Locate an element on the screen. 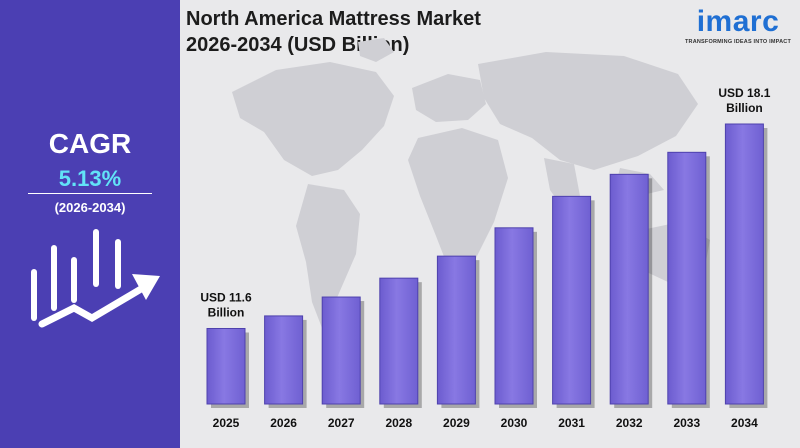 The image size is (800, 448). bar-2030 is located at coordinates (514, 316).